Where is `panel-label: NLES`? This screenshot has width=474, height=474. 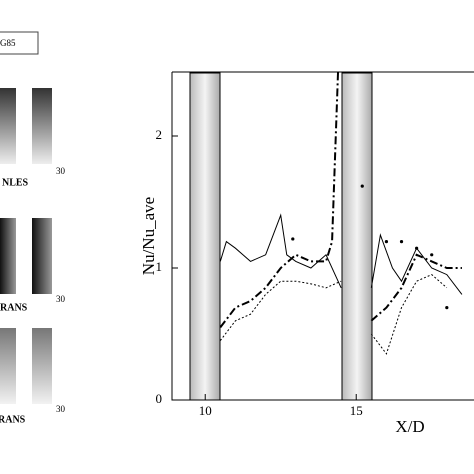
panel-label: NLES is located at coordinates (15, 182).